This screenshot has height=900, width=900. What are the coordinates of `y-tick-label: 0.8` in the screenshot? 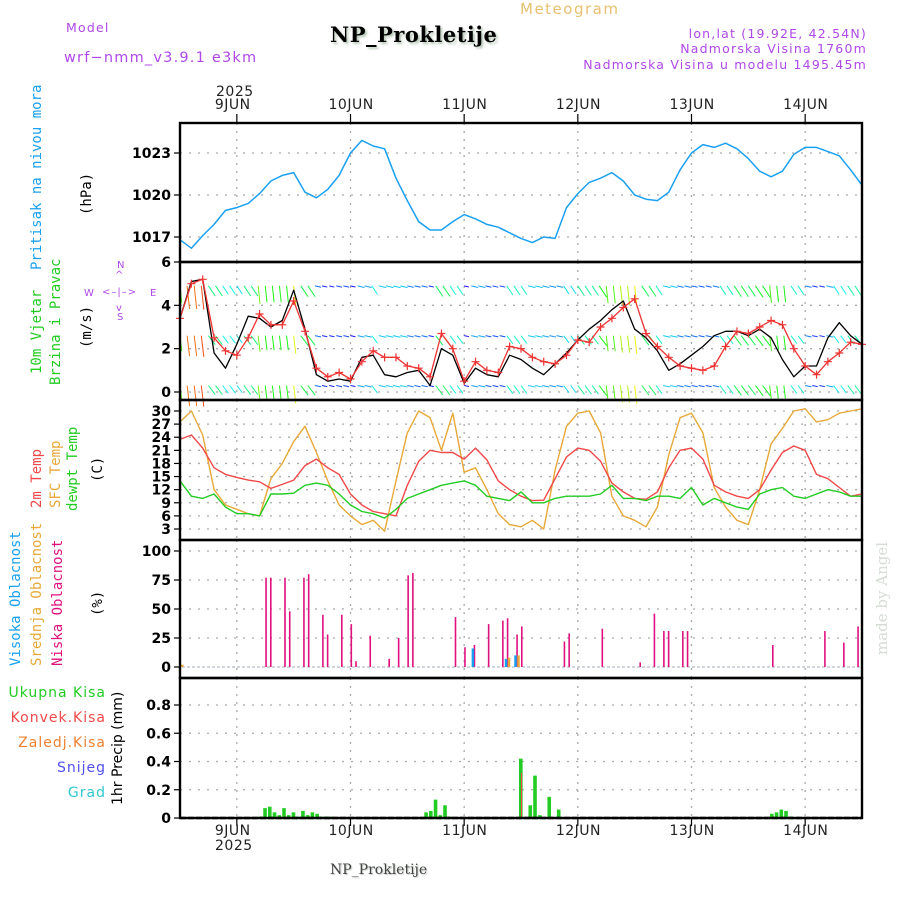 It's located at (158, 706).